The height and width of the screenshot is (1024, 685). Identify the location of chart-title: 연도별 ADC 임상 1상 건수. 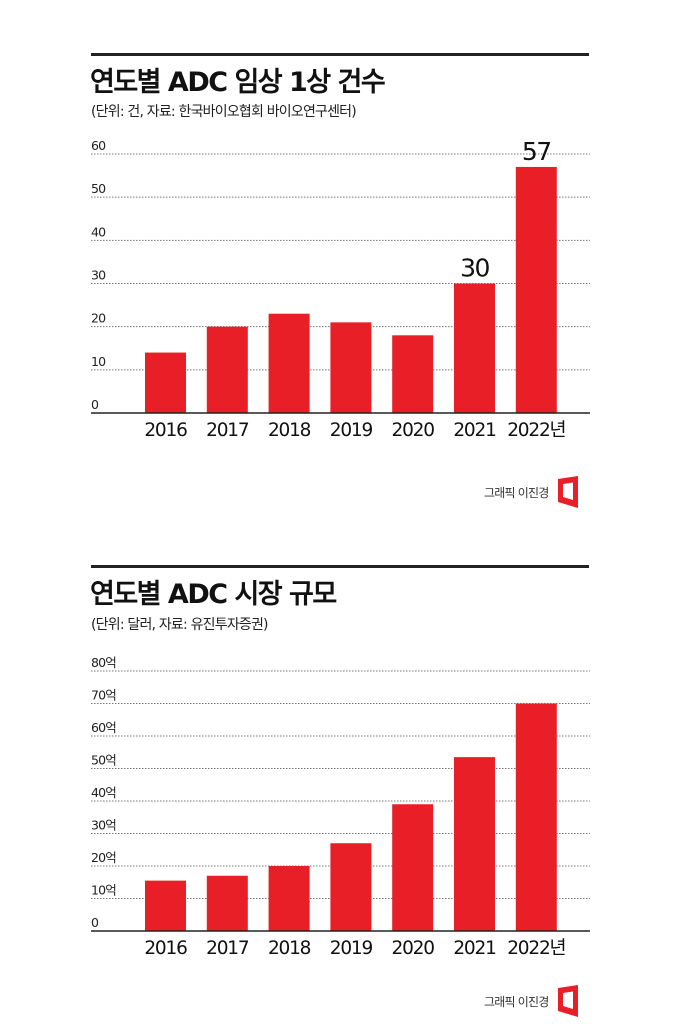
(238, 82).